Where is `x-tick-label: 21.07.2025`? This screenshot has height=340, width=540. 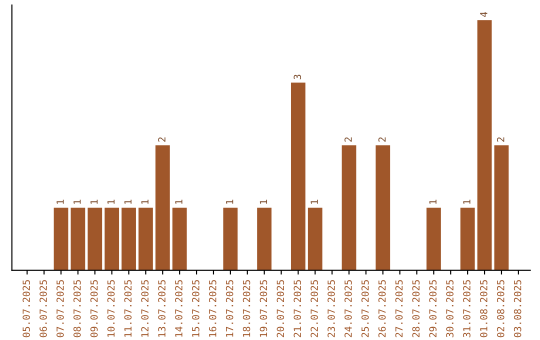
x-tick-label: 21.07.2025 is located at coordinates (298, 309).